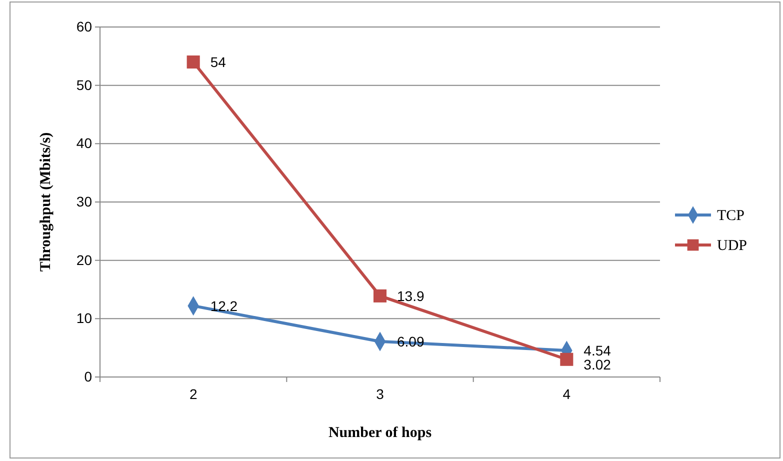 This screenshot has height=461, width=783. Describe the element at coordinates (84, 318) in the screenshot. I see `y-tick-label: 10` at that location.